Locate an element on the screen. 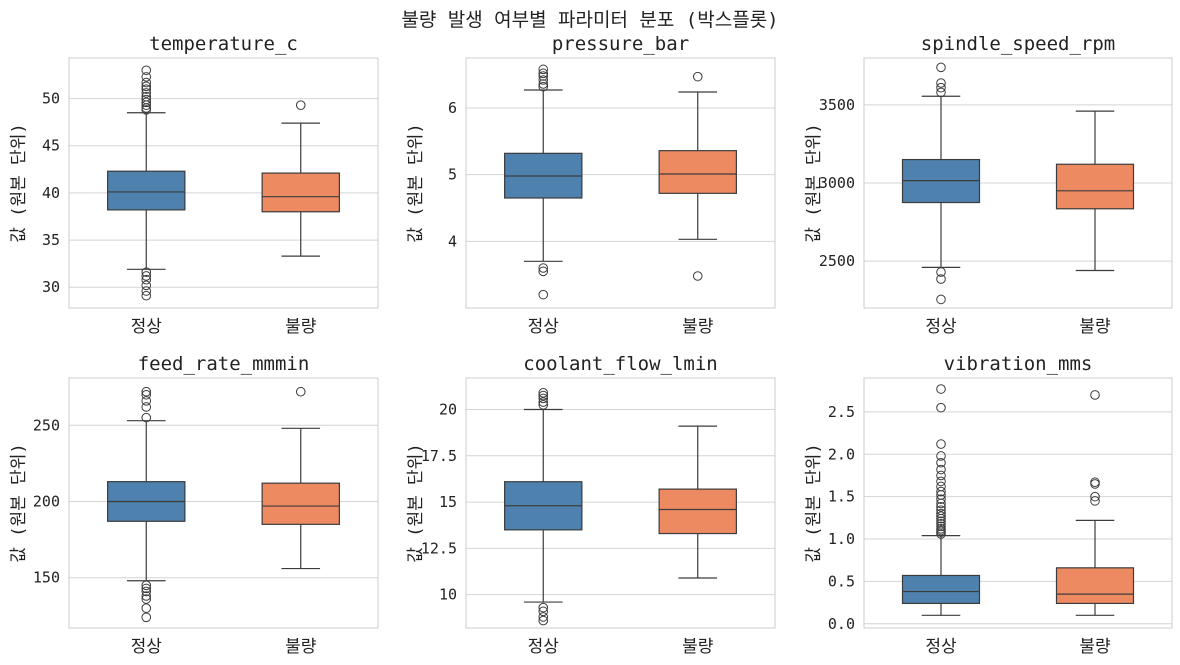 This screenshot has height=665, width=1180. subplot-1: 30 35 40 45 50 정상 불량 temperature_c 값 (원본 단위) is located at coordinates (194, 185).